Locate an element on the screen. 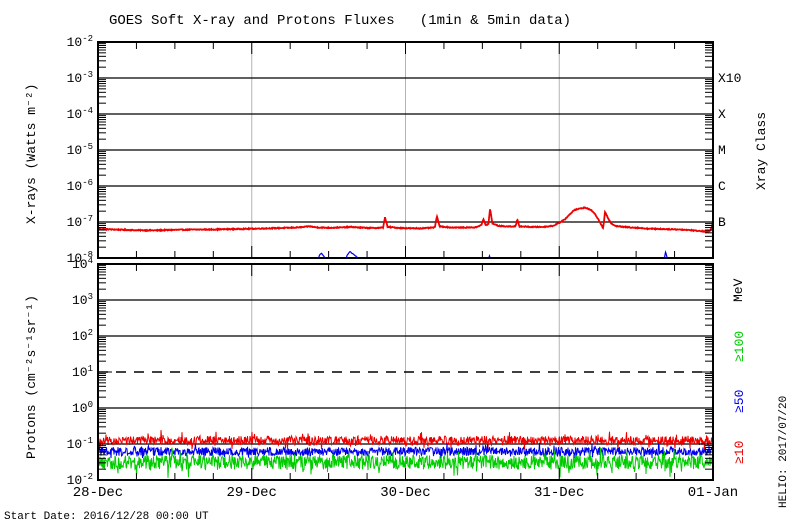 Image resolution: width=800 pixels, height=530 pixels. xray-y-axis-label: X-rays (Watts m⁻²) is located at coordinates (31, 153).